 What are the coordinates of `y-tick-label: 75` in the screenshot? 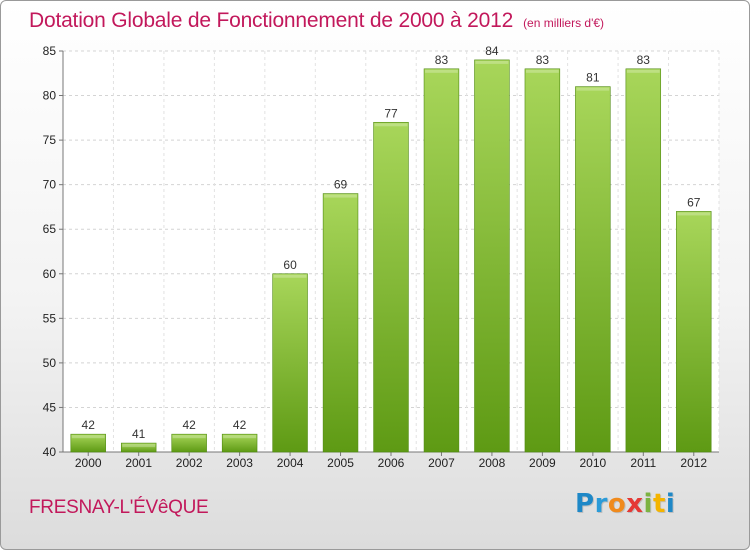 It's located at (50, 140).